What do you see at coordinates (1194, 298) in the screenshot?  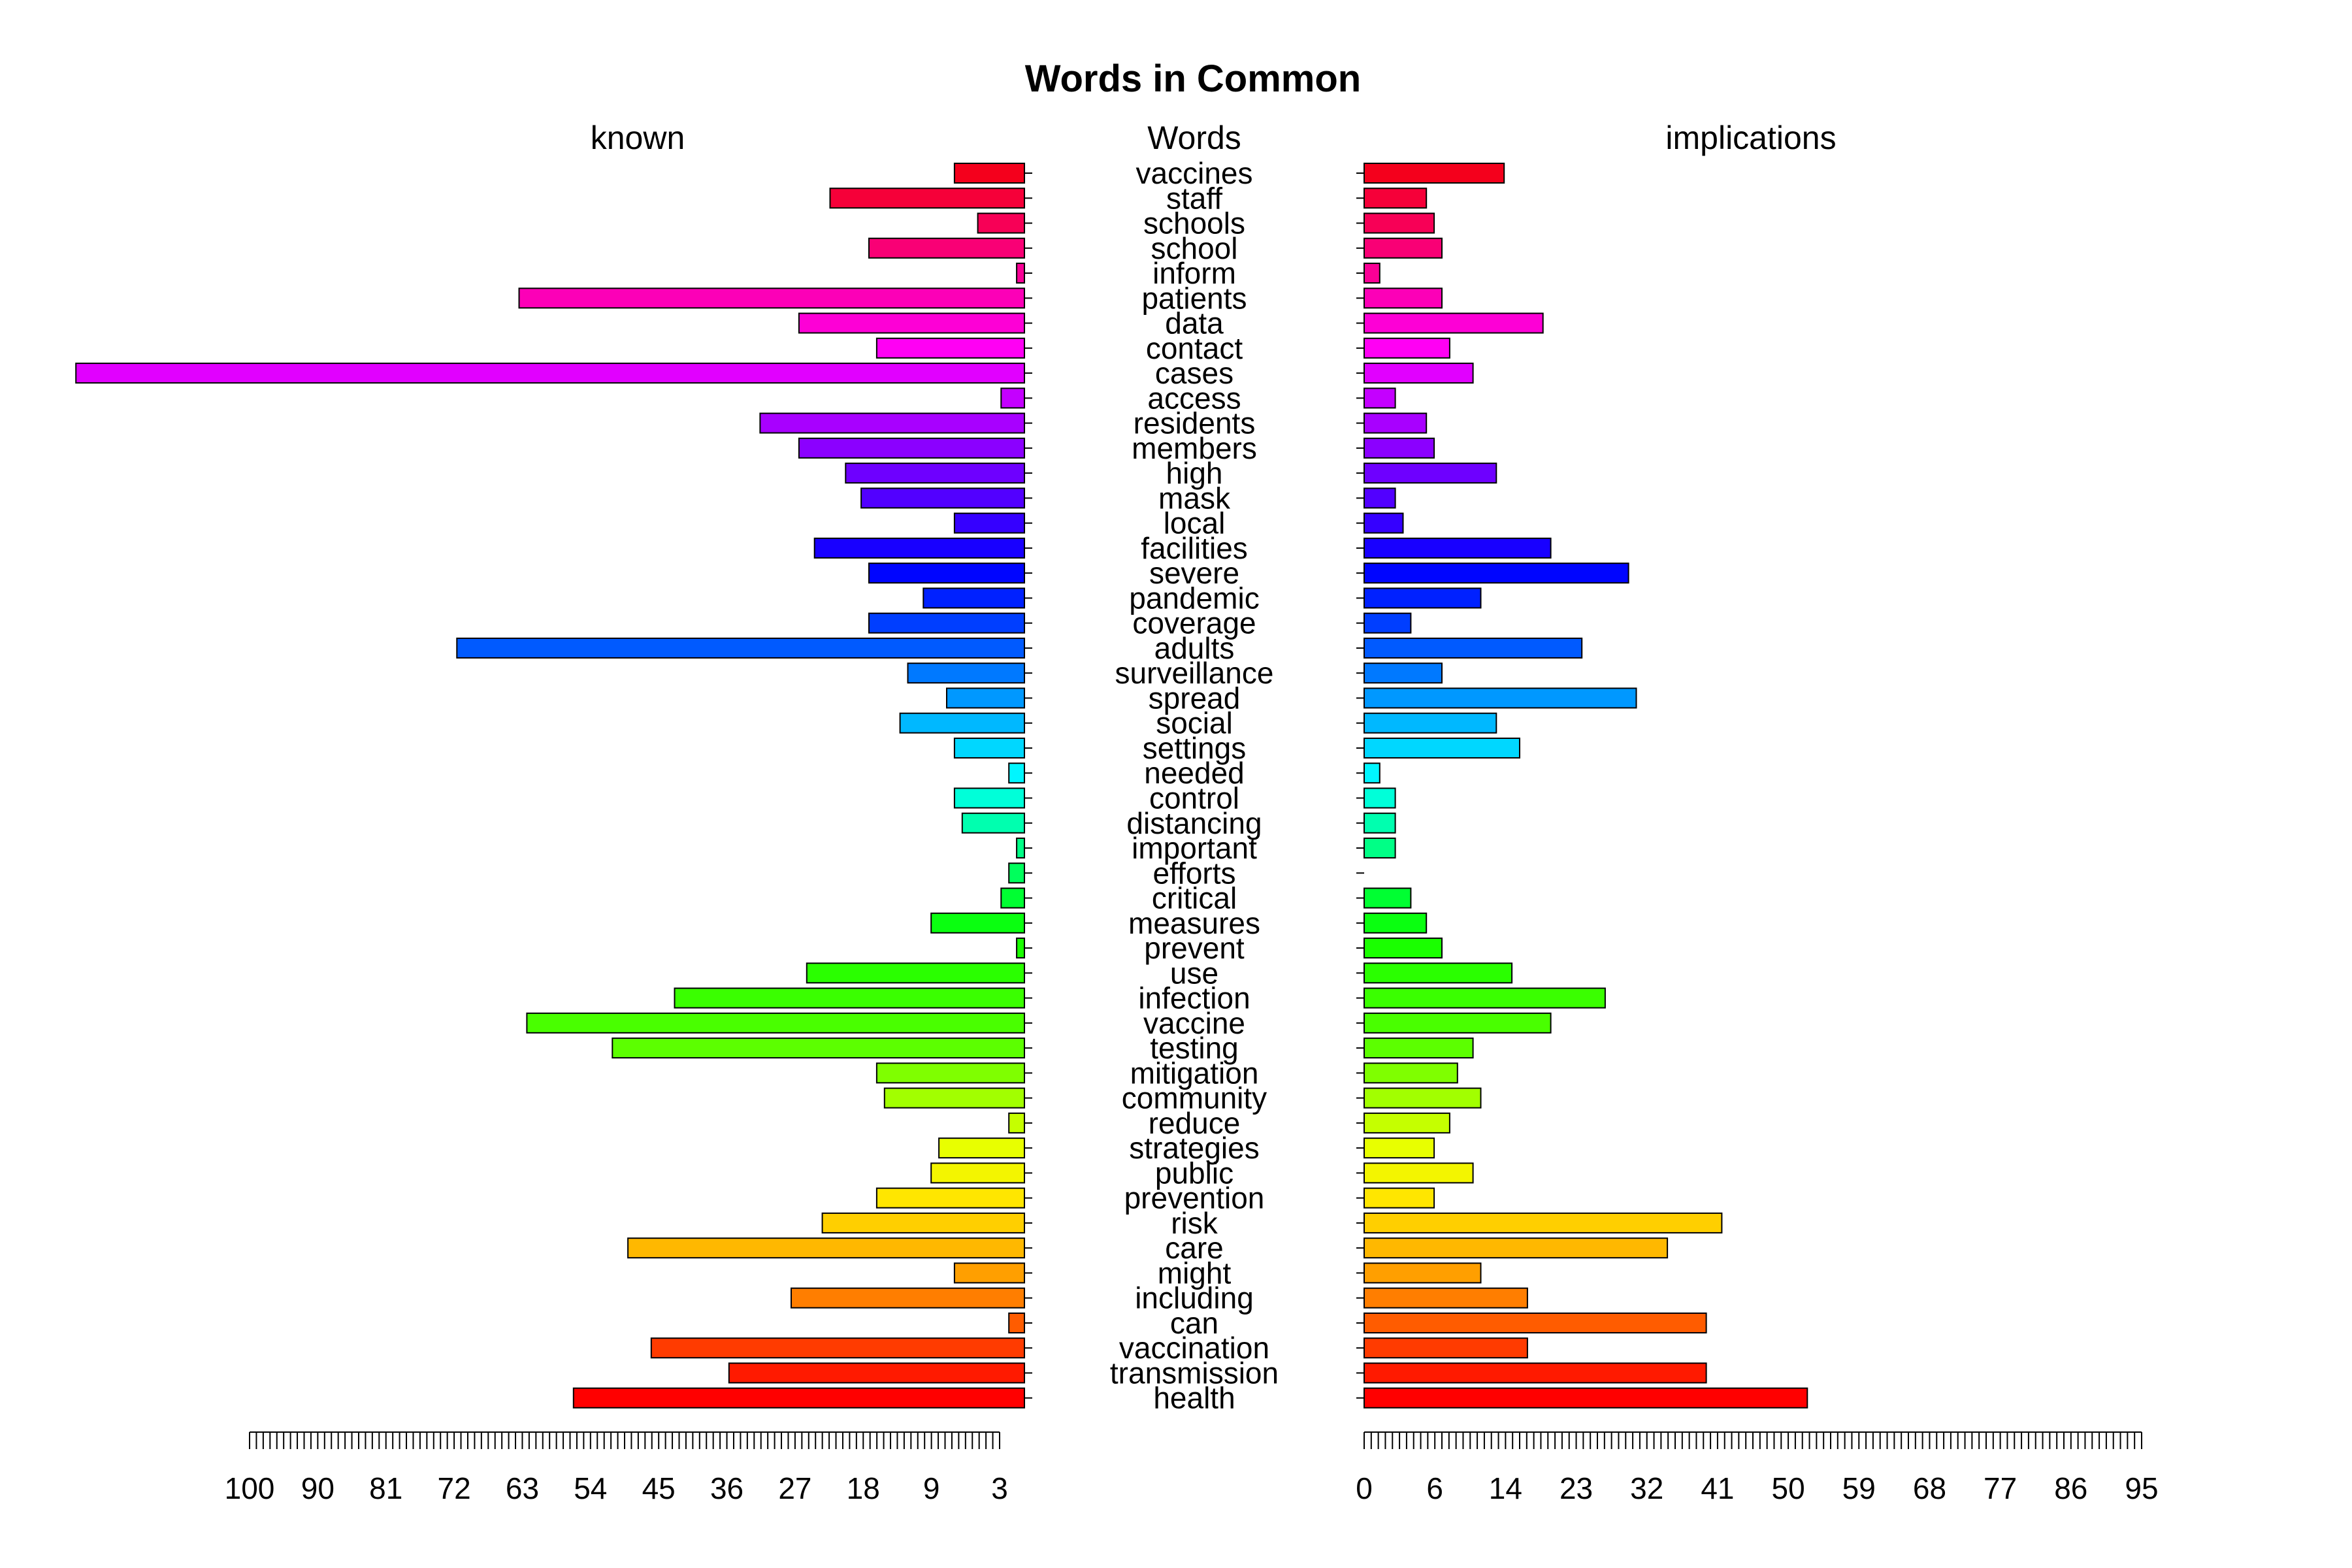 I see `word-label-patients: patients` at bounding box center [1194, 298].